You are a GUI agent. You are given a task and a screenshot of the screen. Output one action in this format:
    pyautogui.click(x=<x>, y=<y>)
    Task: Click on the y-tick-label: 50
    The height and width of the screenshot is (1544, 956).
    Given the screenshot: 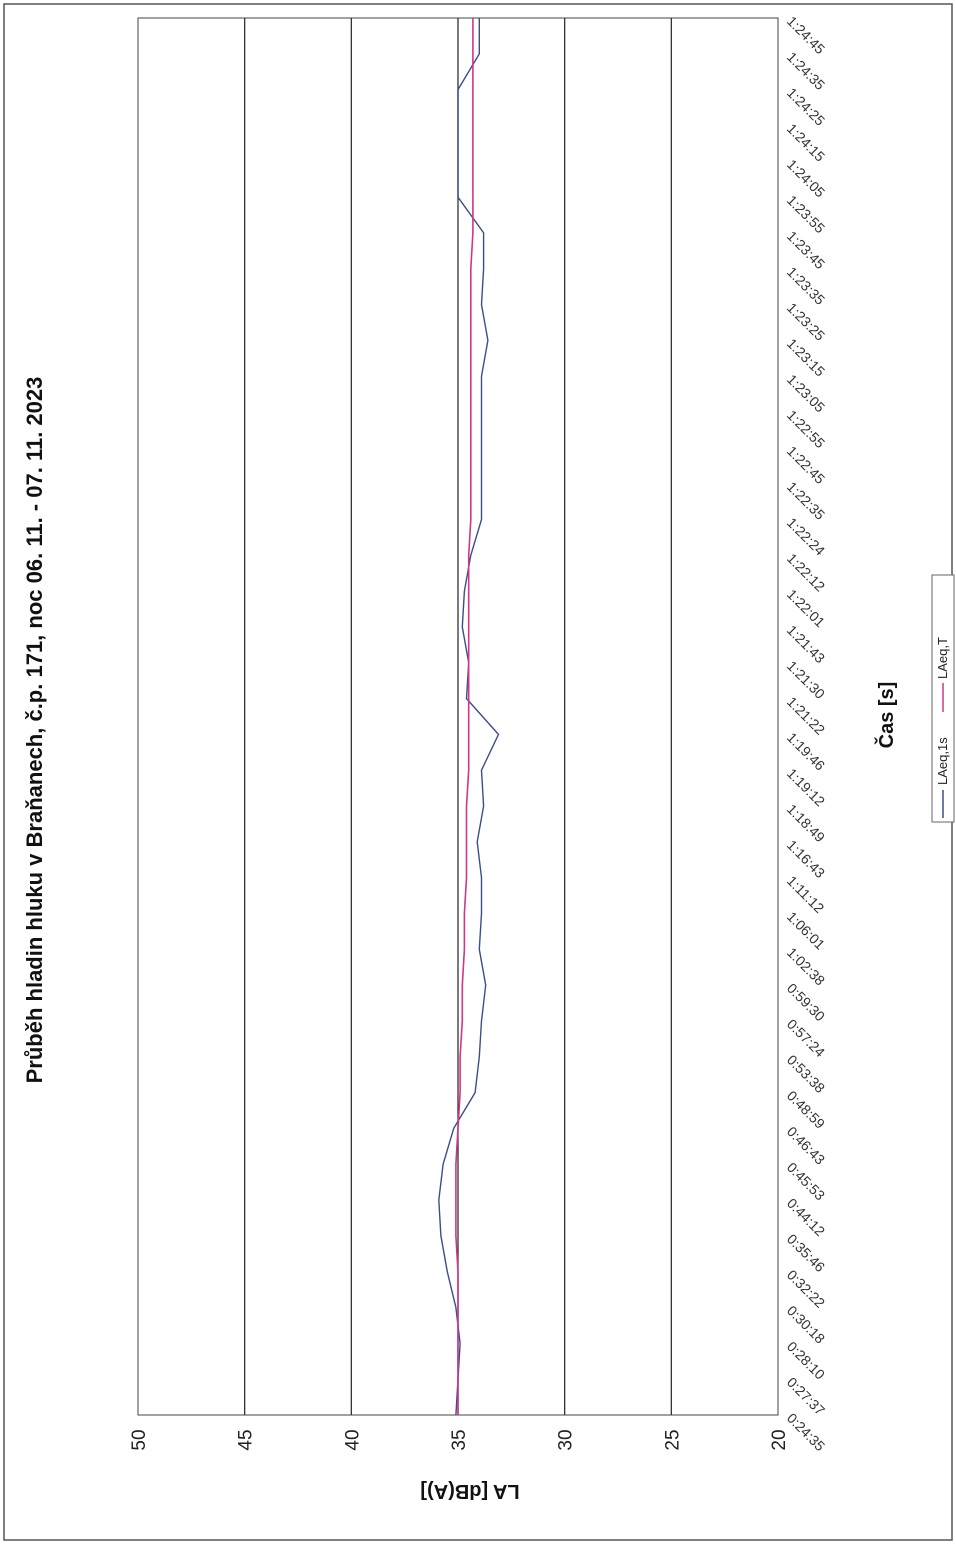 What is the action you would take?
    pyautogui.click(x=139, y=1439)
    